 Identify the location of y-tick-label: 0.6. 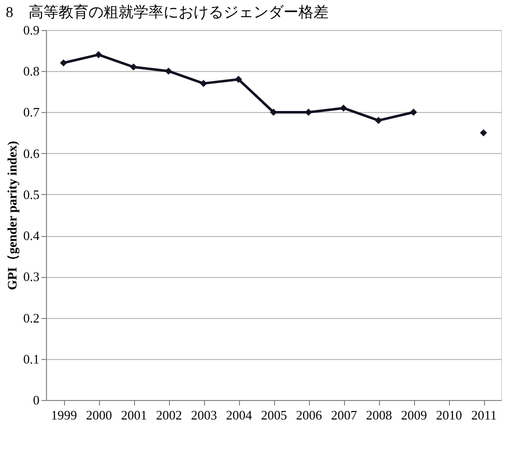
(31, 153).